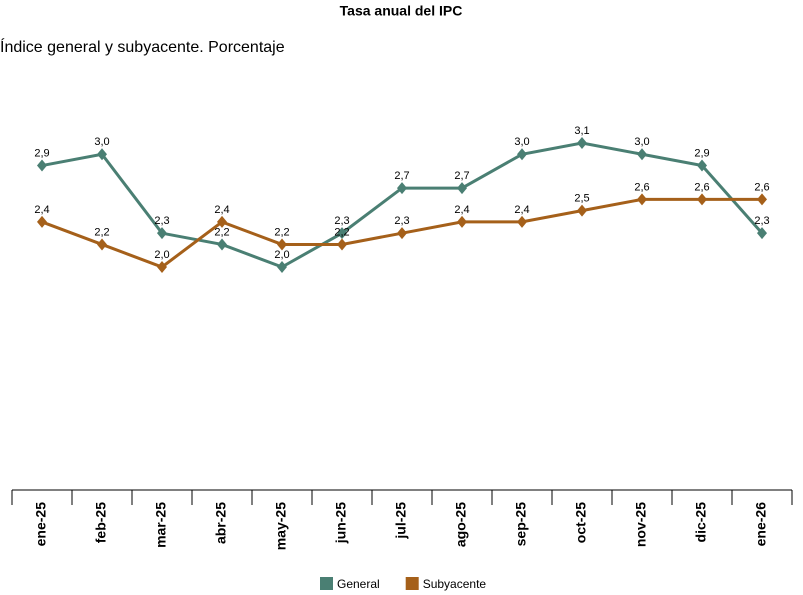 Image resolution: width=803 pixels, height=595 pixels. I want to click on x-tick-label: nov-25, so click(641, 524).